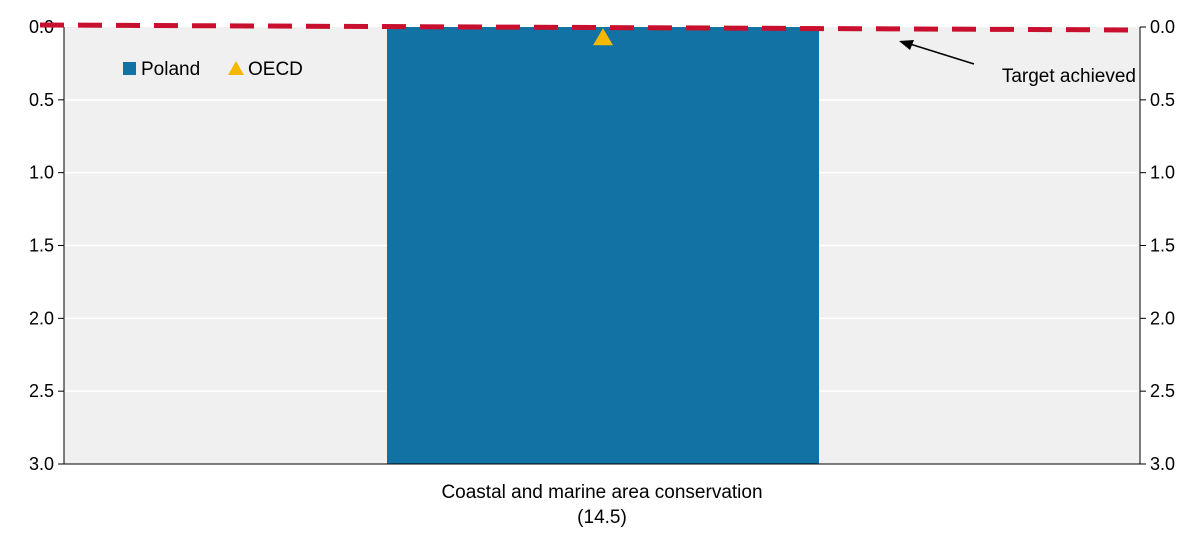 The height and width of the screenshot is (534, 1200). What do you see at coordinates (602, 517) in the screenshot?
I see `category-code: (14.5)` at bounding box center [602, 517].